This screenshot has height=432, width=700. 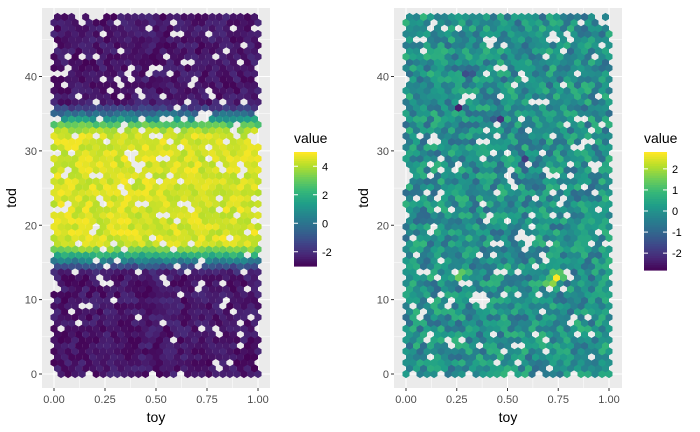 What do you see at coordinates (655, 245) in the screenshot?
I see `colorbar-segment` at bounding box center [655, 245].